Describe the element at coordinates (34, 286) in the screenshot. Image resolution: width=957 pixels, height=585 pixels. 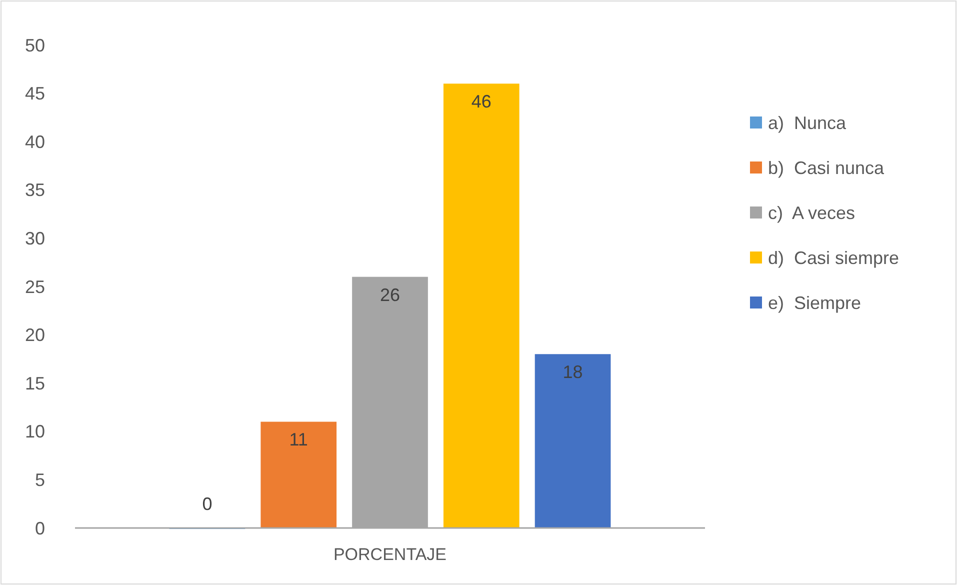
I see `y-tick-label: 25` at that location.